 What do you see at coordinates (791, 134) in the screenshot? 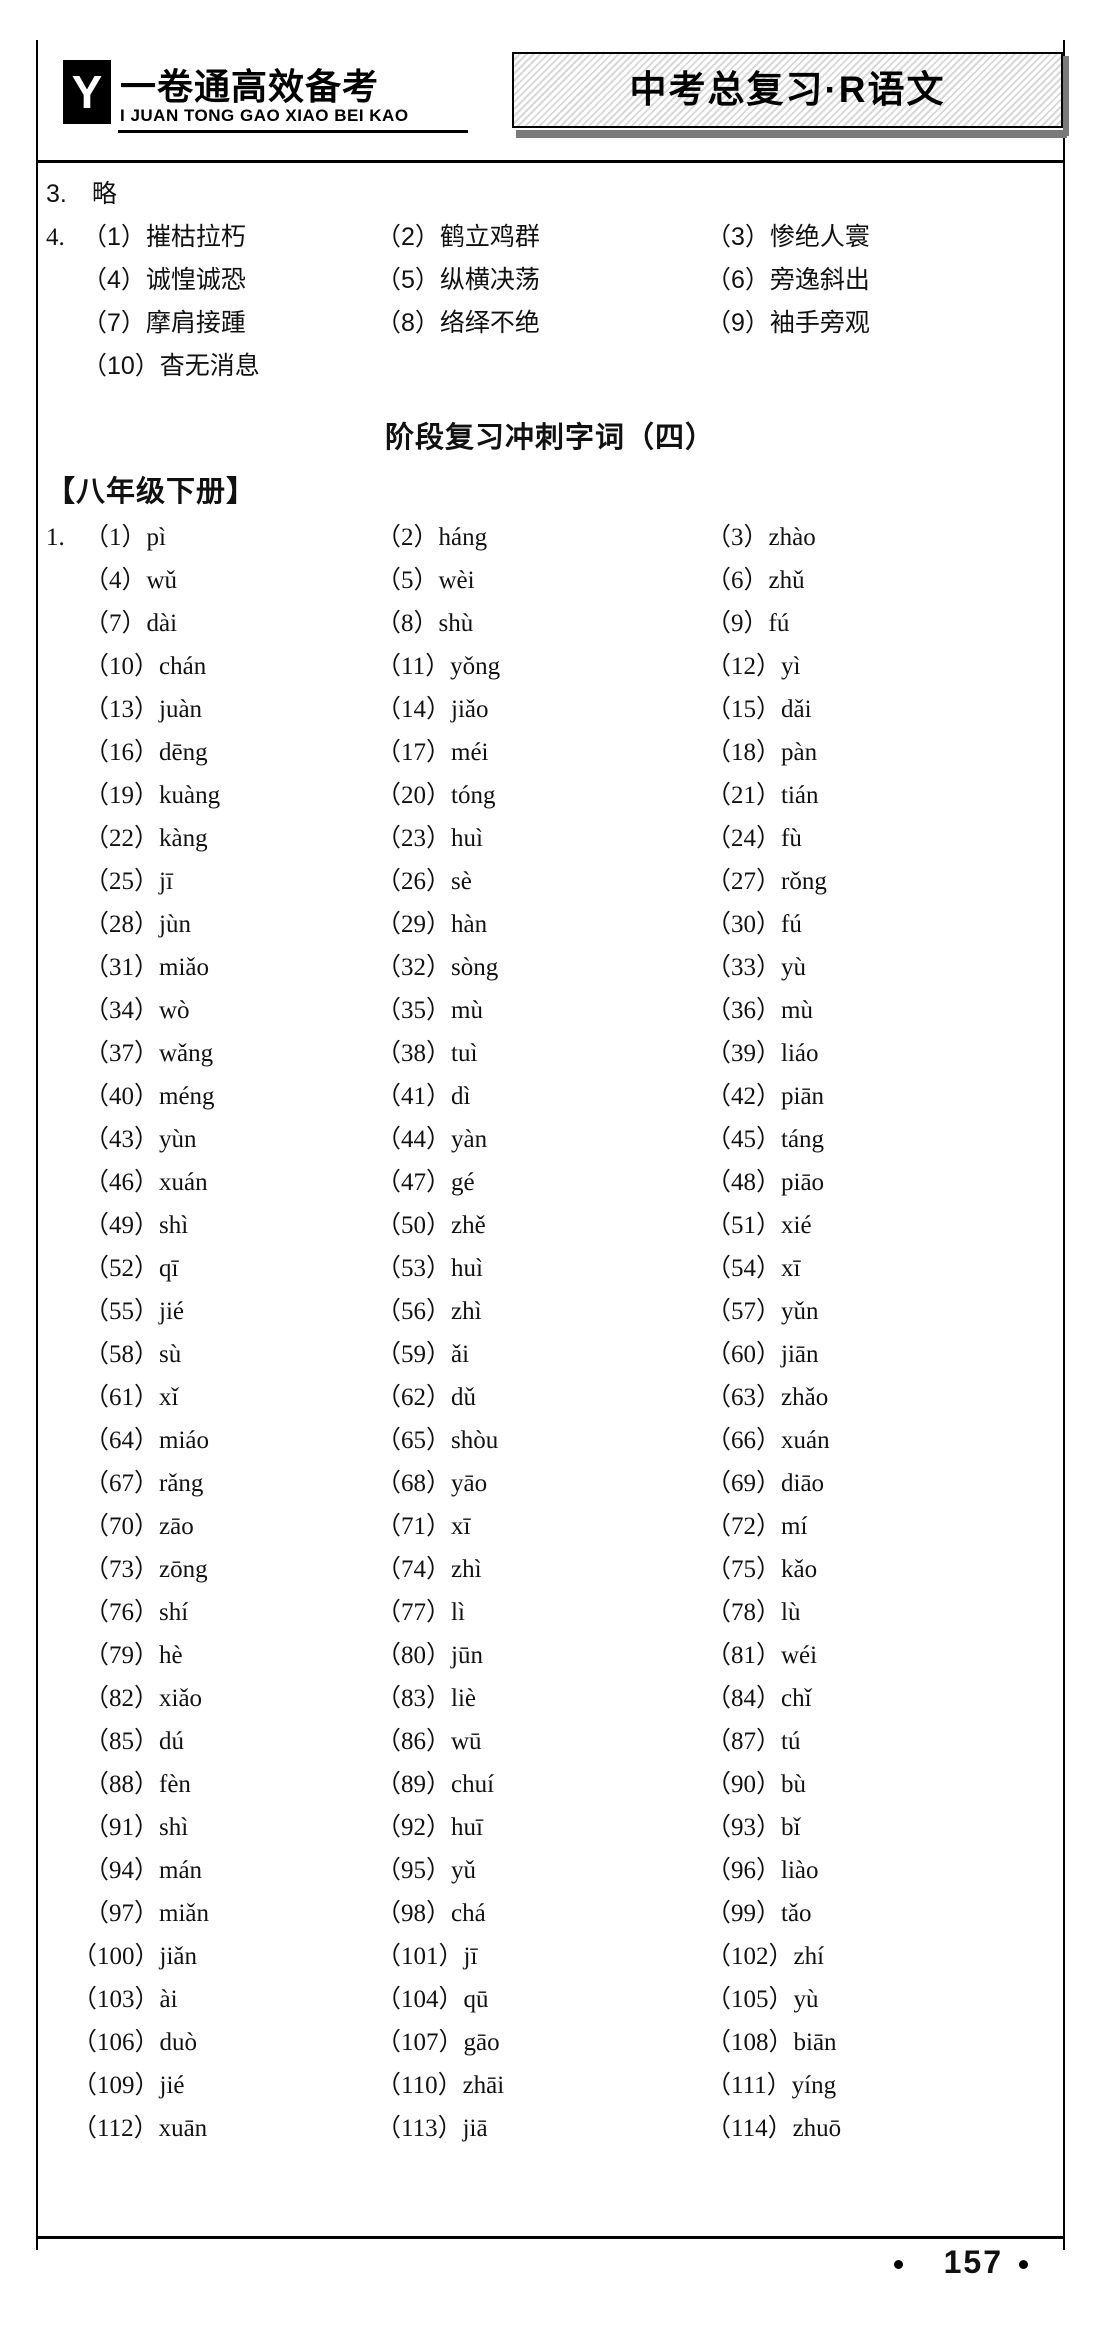
I see `title-plate-shadow-bottom` at bounding box center [791, 134].